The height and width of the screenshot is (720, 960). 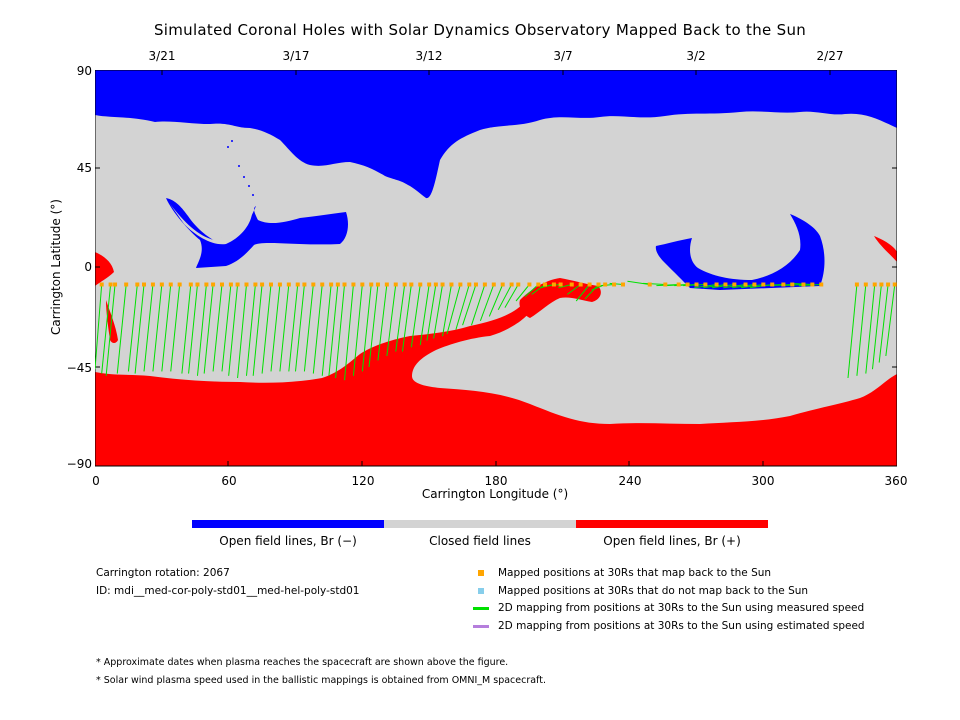 I want to click on y-tick-label: 90, so click(x=84, y=71).